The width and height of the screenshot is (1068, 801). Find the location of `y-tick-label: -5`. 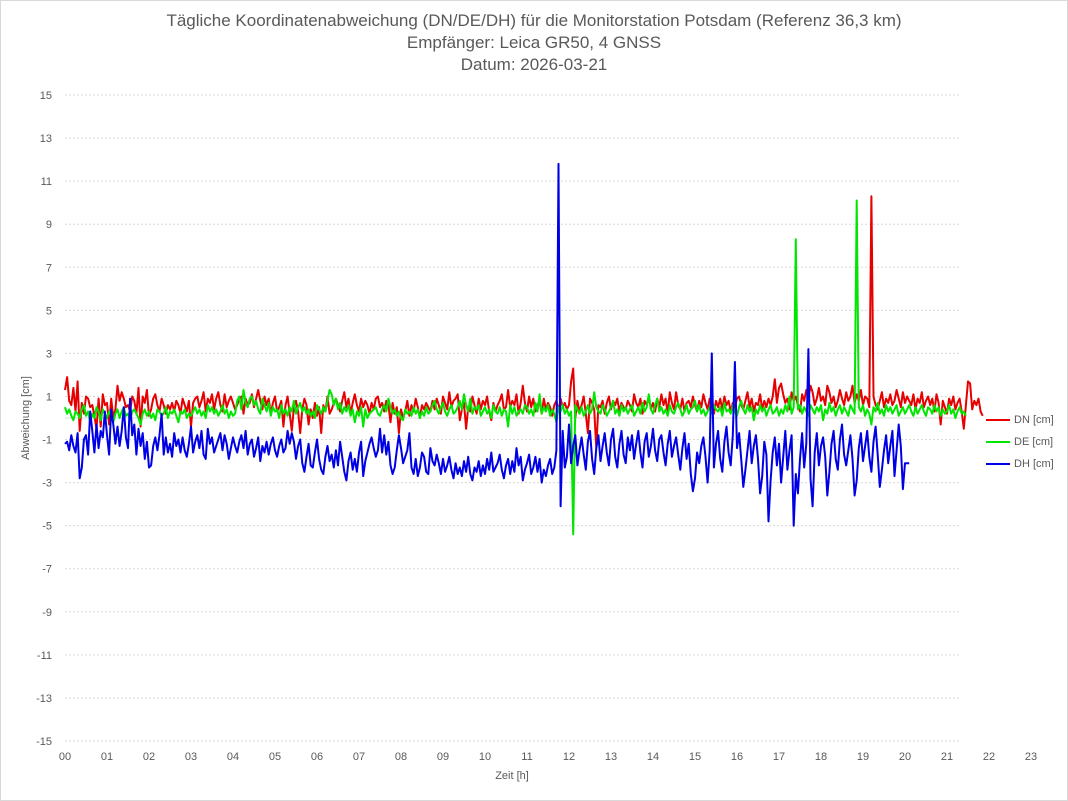

y-tick-label: -5 is located at coordinates (47, 527).